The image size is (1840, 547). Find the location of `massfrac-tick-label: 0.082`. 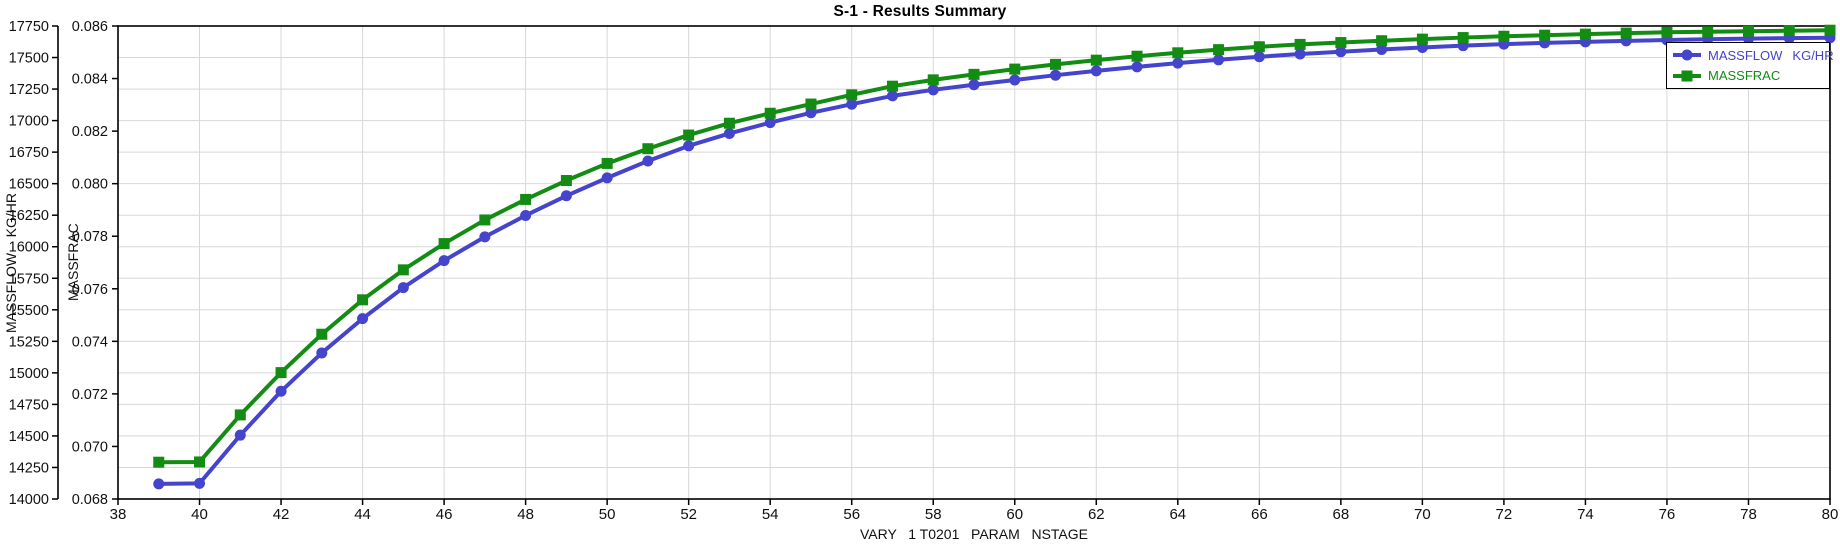

massfrac-tick-label: 0.082 is located at coordinates (90, 132).